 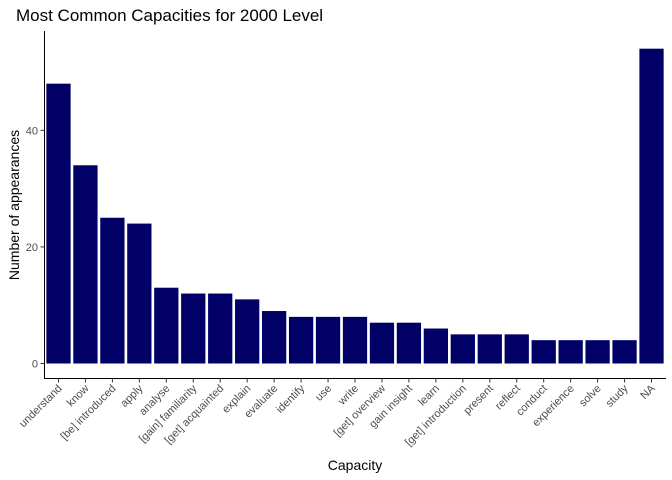 I want to click on x-tick-label: study, so click(x=617, y=395).